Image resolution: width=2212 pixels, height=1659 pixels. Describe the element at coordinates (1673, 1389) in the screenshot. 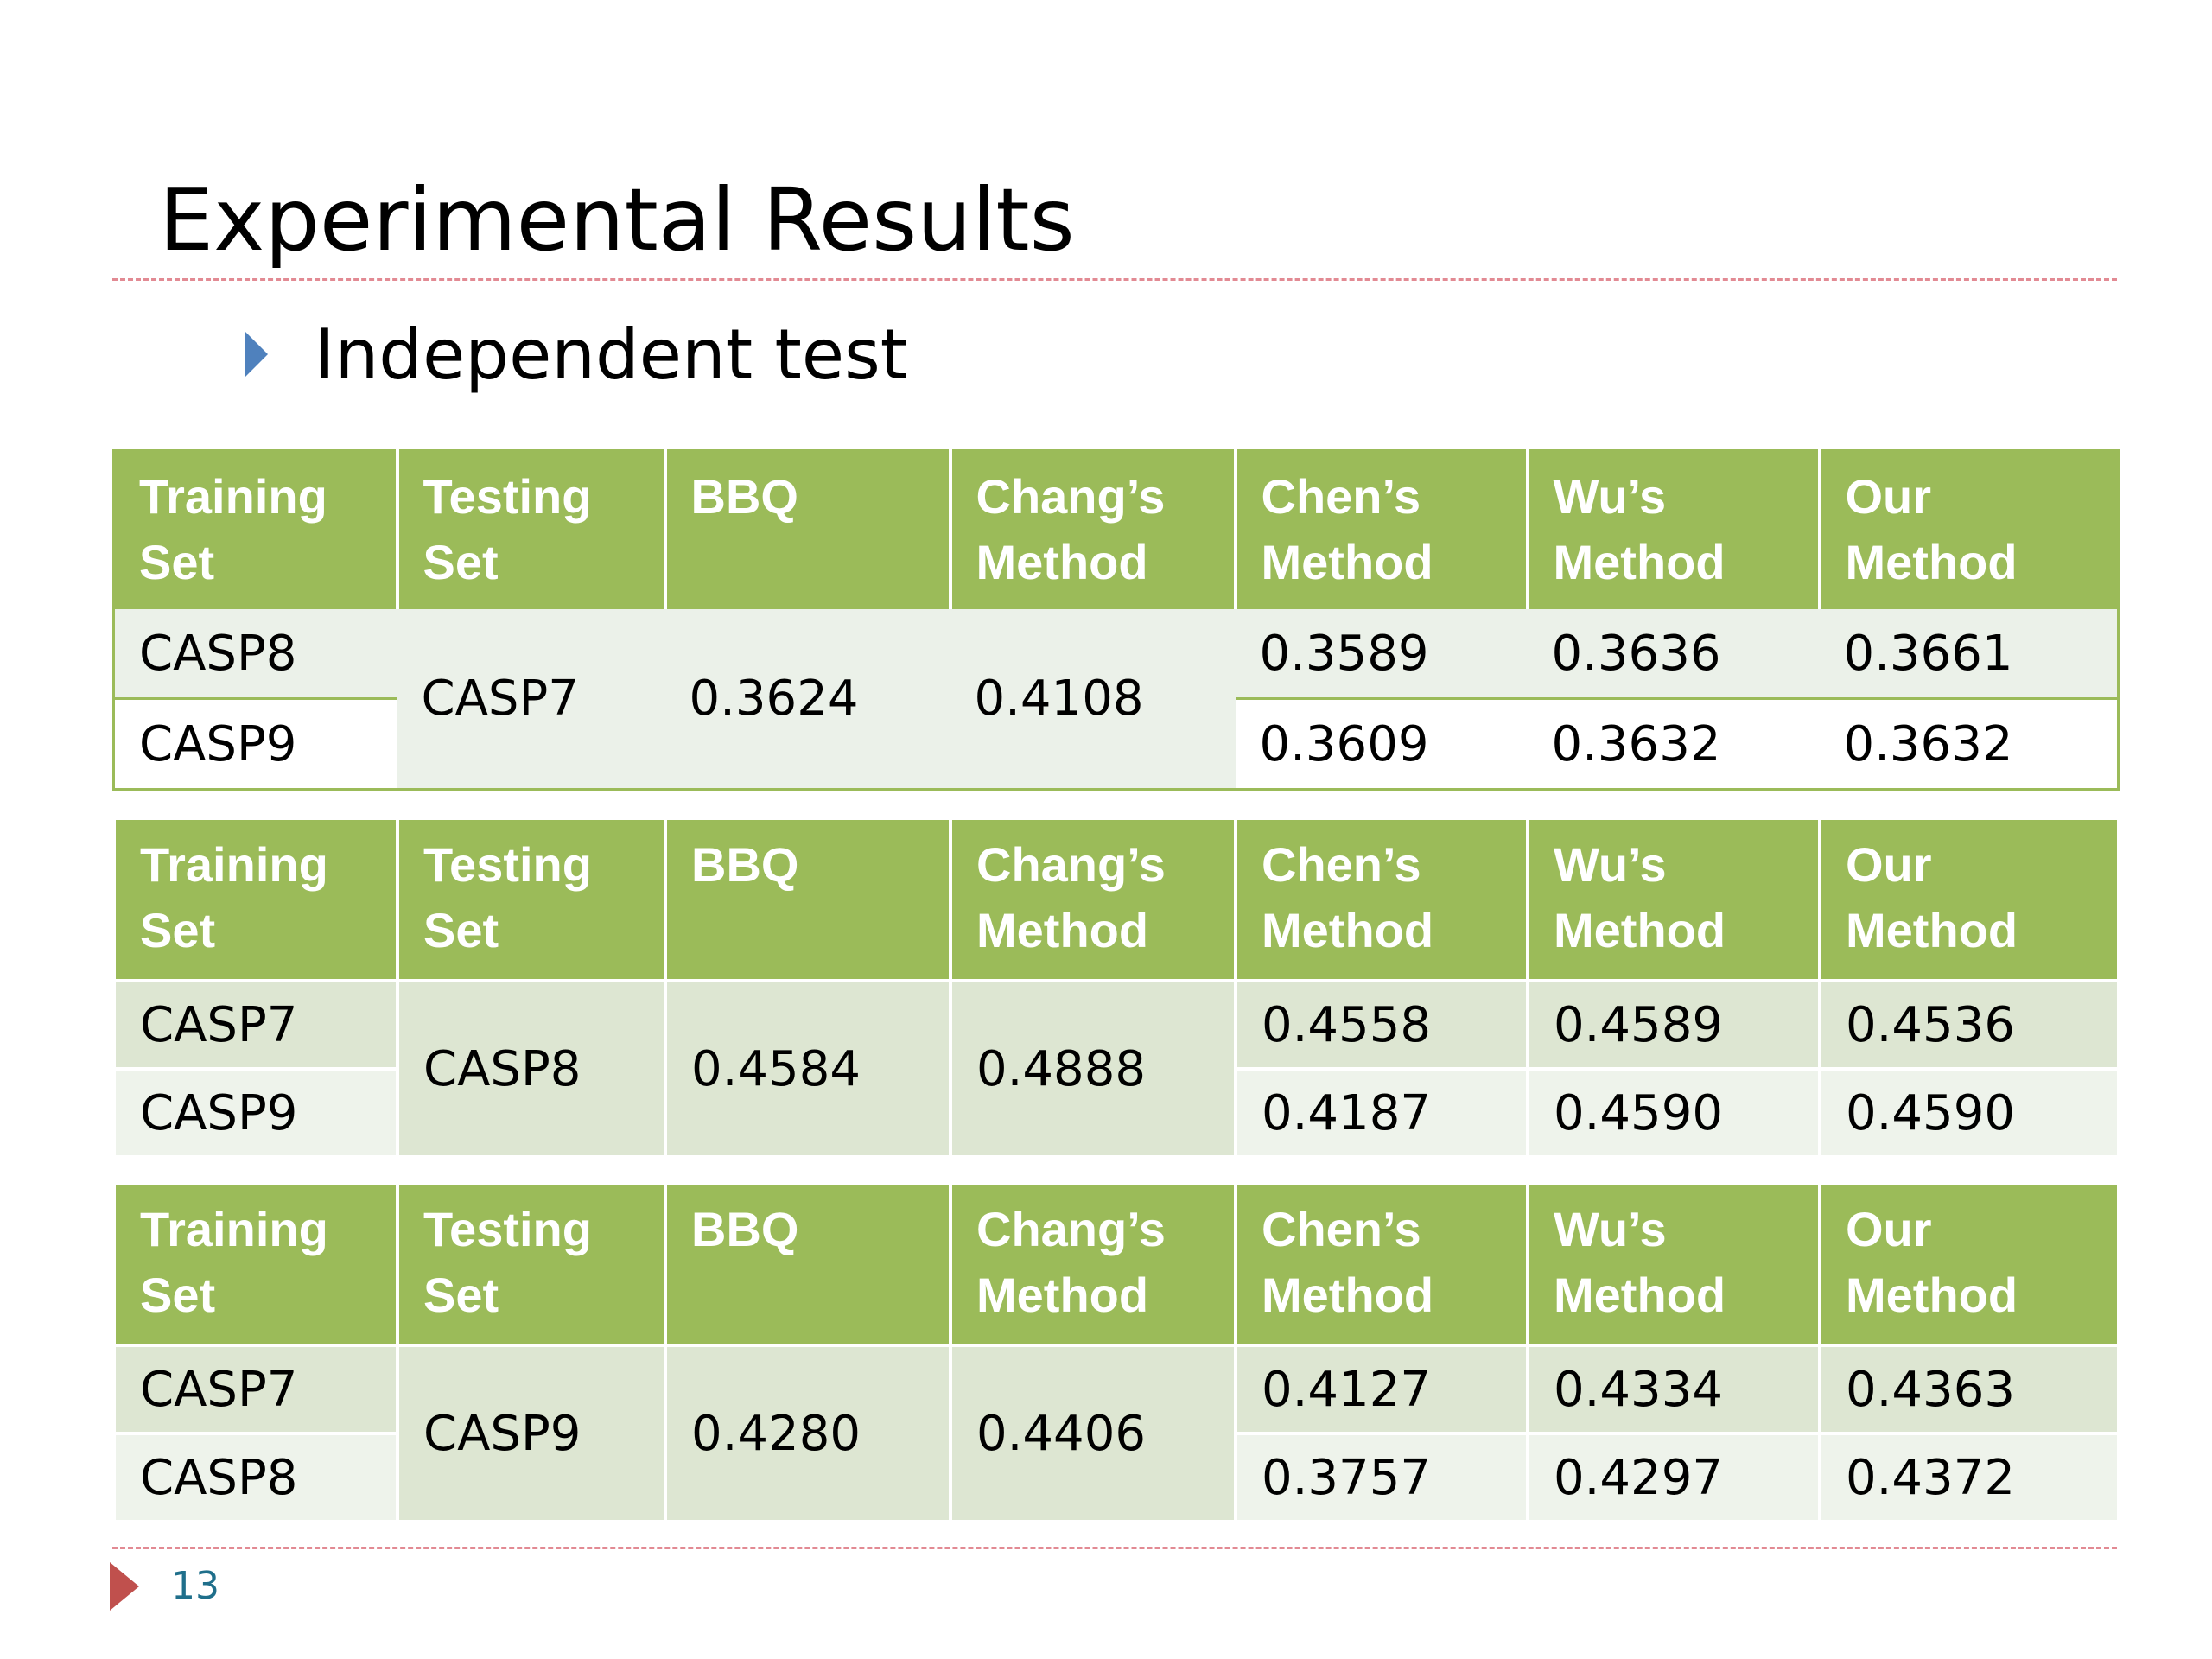

I see `cell-wu-method: 0.4334` at that location.